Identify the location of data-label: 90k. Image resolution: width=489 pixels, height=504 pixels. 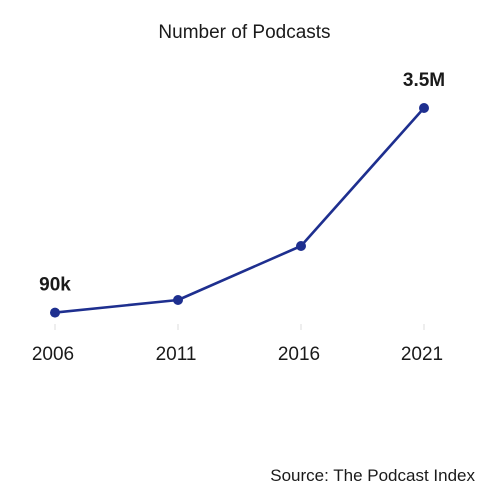
(55, 285).